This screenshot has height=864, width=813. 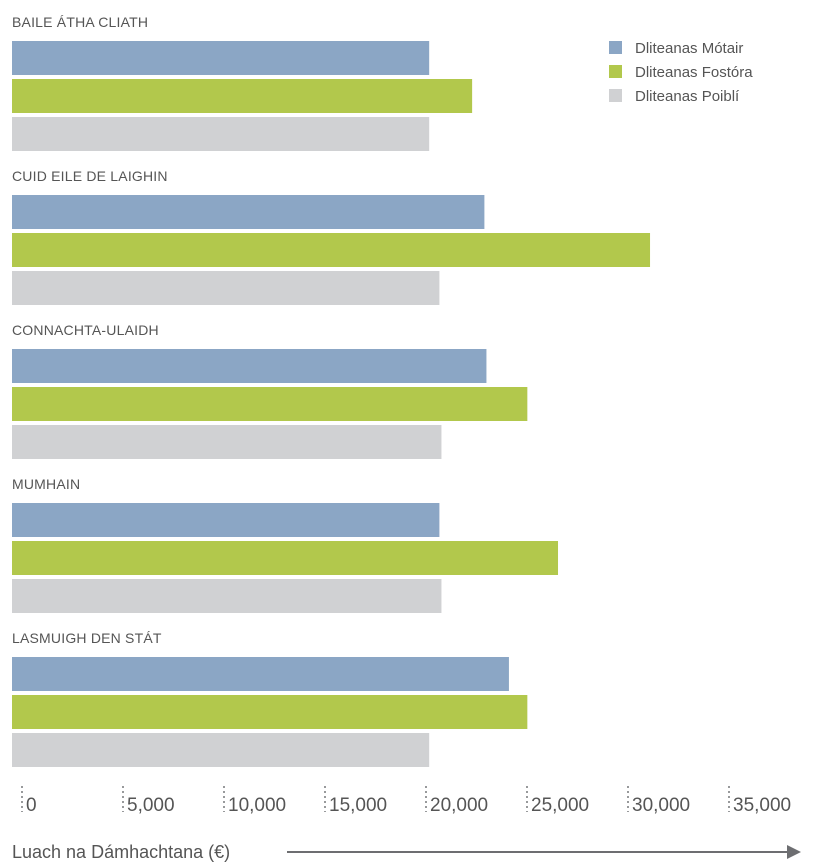 I want to click on x-tick: 10,000, so click(x=254, y=801).